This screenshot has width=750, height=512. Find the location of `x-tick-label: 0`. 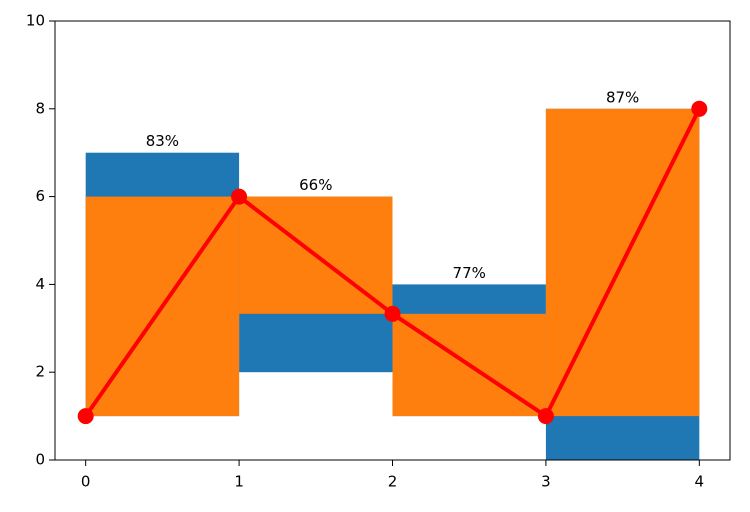

x-tick-label: 0 is located at coordinates (86, 482).